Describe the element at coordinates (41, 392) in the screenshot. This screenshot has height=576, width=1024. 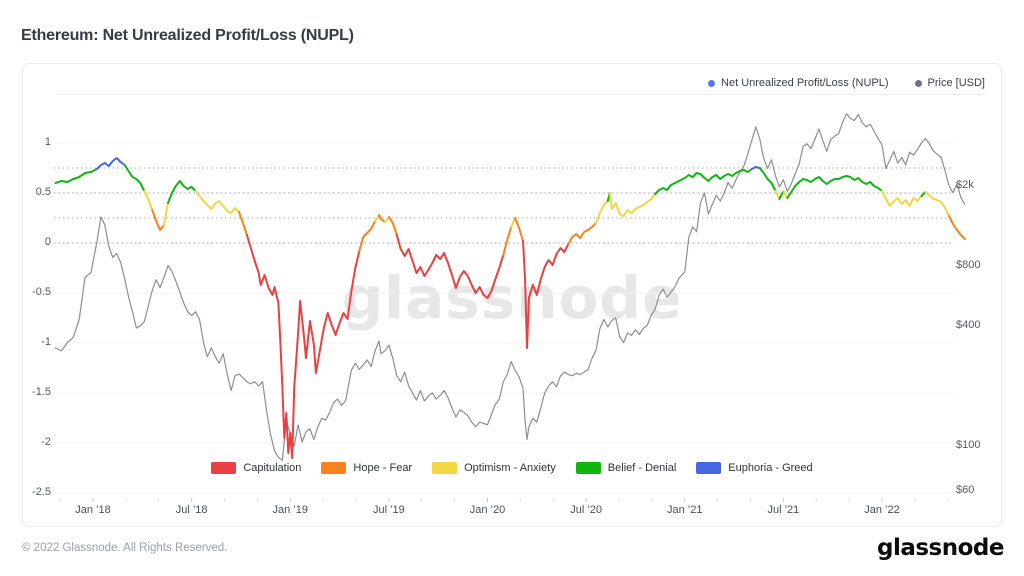
I see `y-left-tick-label: -1.5` at that location.